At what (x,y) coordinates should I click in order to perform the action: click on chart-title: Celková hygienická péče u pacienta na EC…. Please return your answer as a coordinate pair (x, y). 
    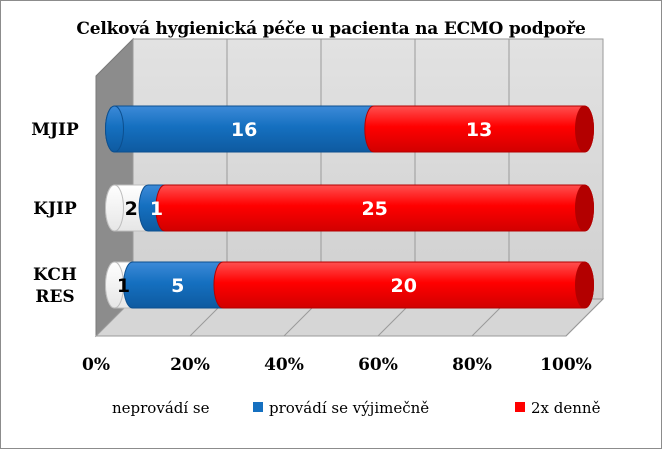
    Looking at the image, I should click on (331, 29).